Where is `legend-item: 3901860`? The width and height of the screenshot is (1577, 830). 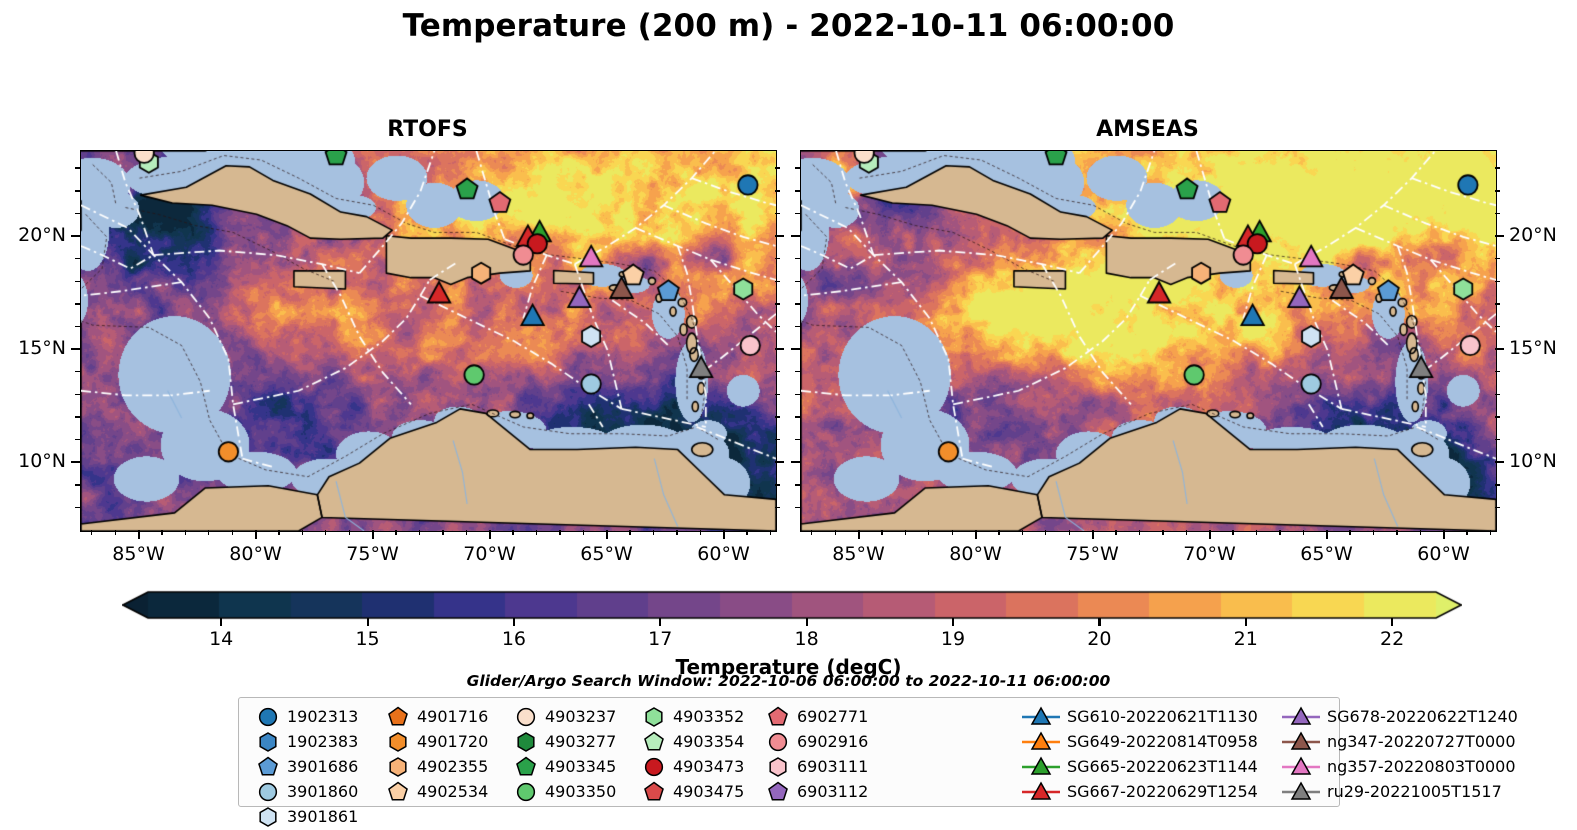
legend-item: 3901860 is located at coordinates (305, 791).